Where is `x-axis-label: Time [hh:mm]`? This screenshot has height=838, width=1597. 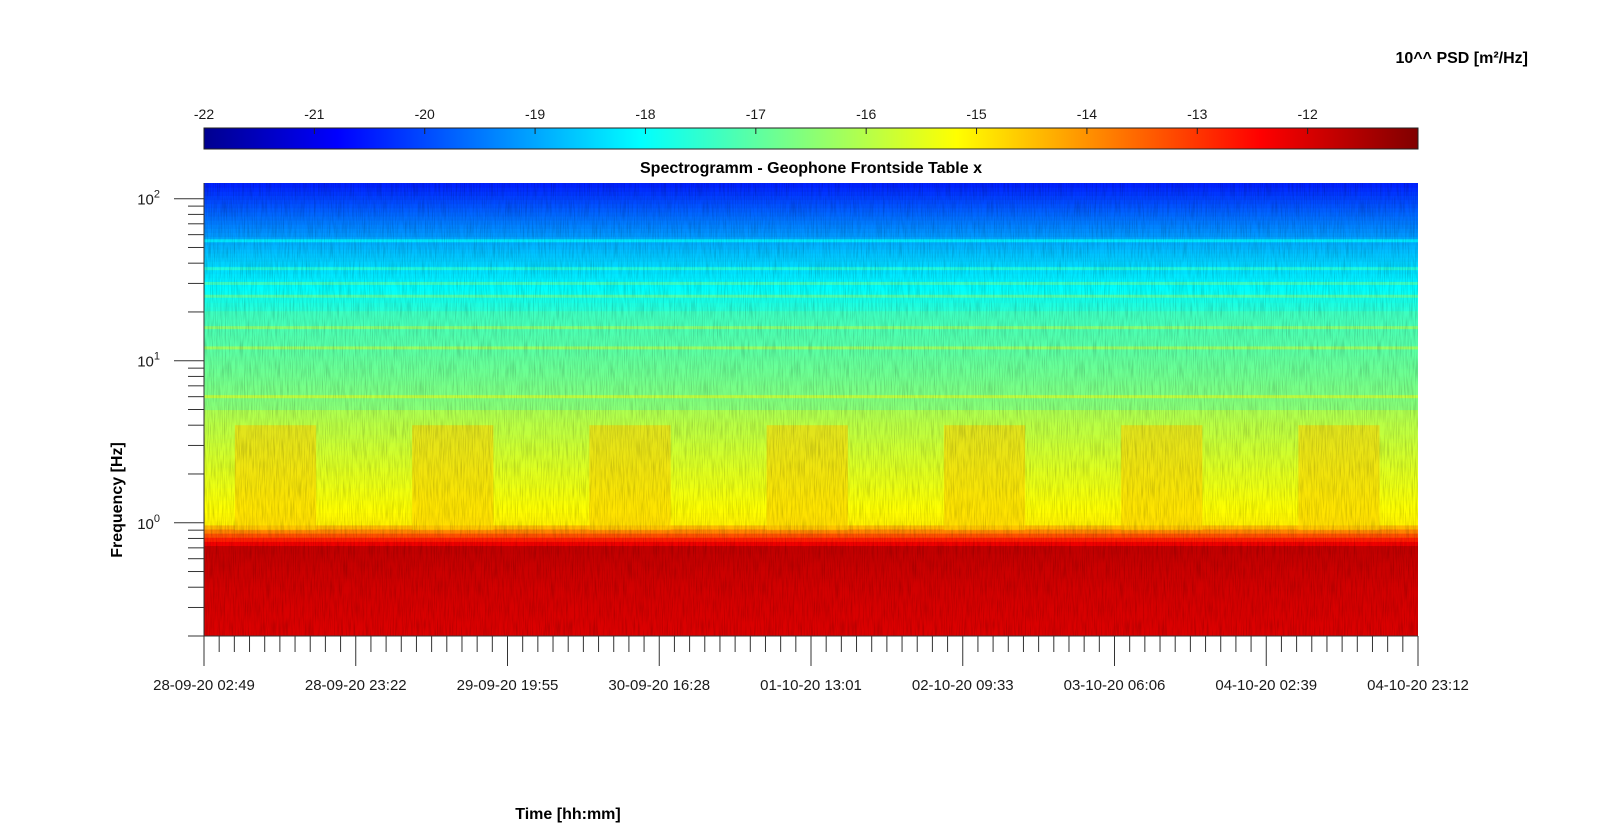 x-axis-label: Time [hh:mm] is located at coordinates (567, 814).